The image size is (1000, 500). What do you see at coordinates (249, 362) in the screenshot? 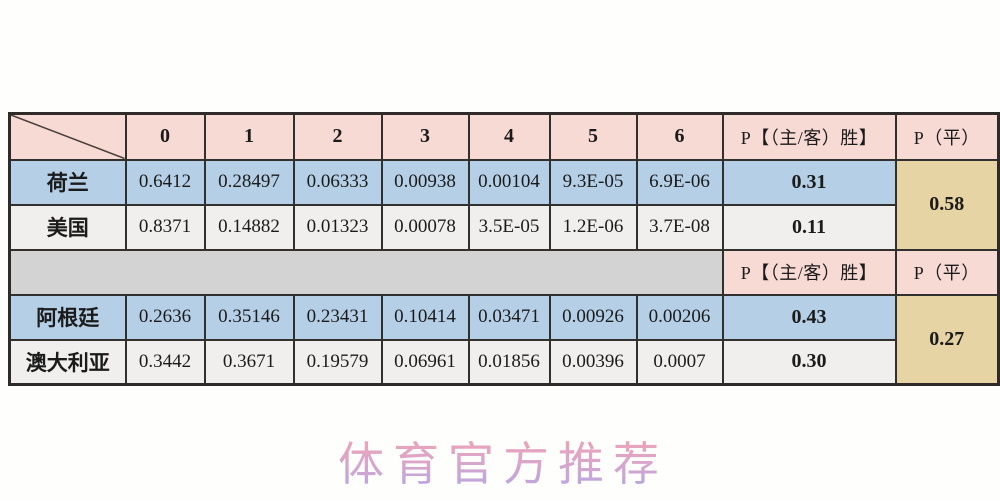
I see `prob-cell: 0.3671` at bounding box center [249, 362].